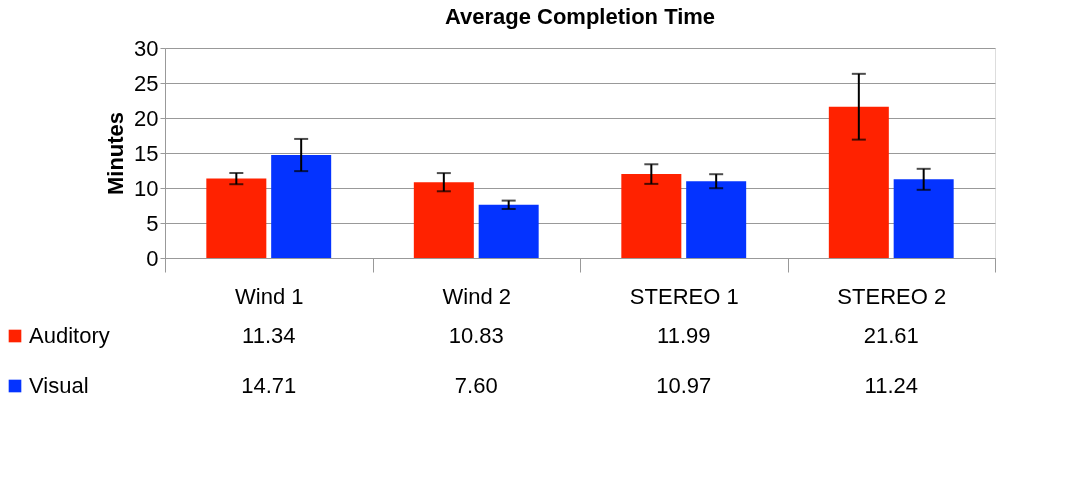  What do you see at coordinates (476, 335) in the screenshot?
I see `data-label: 10.83` at bounding box center [476, 335].